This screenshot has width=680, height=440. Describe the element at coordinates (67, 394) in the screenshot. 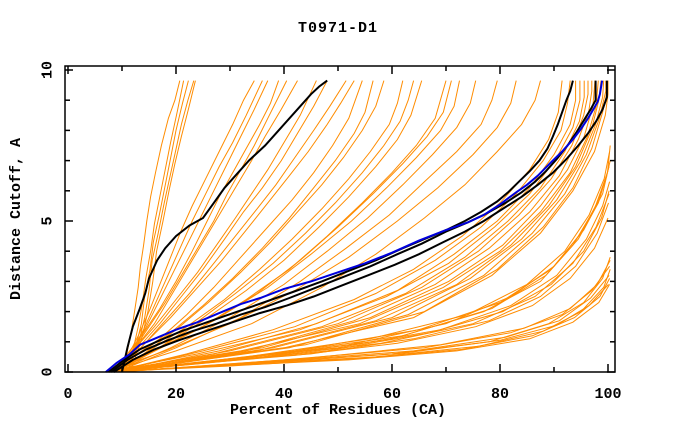

I see `x-tick-label: 0` at that location.